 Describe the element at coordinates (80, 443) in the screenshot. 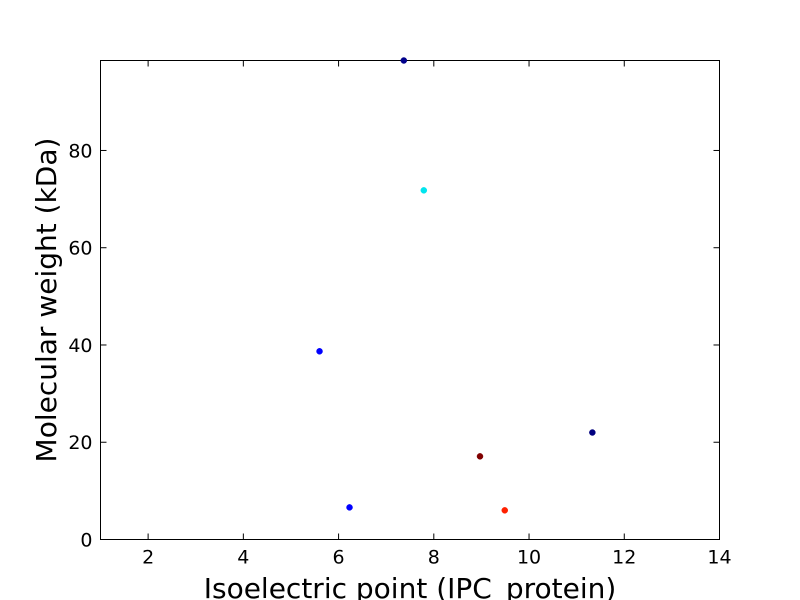

I see `y-tick-label: 20` at that location.